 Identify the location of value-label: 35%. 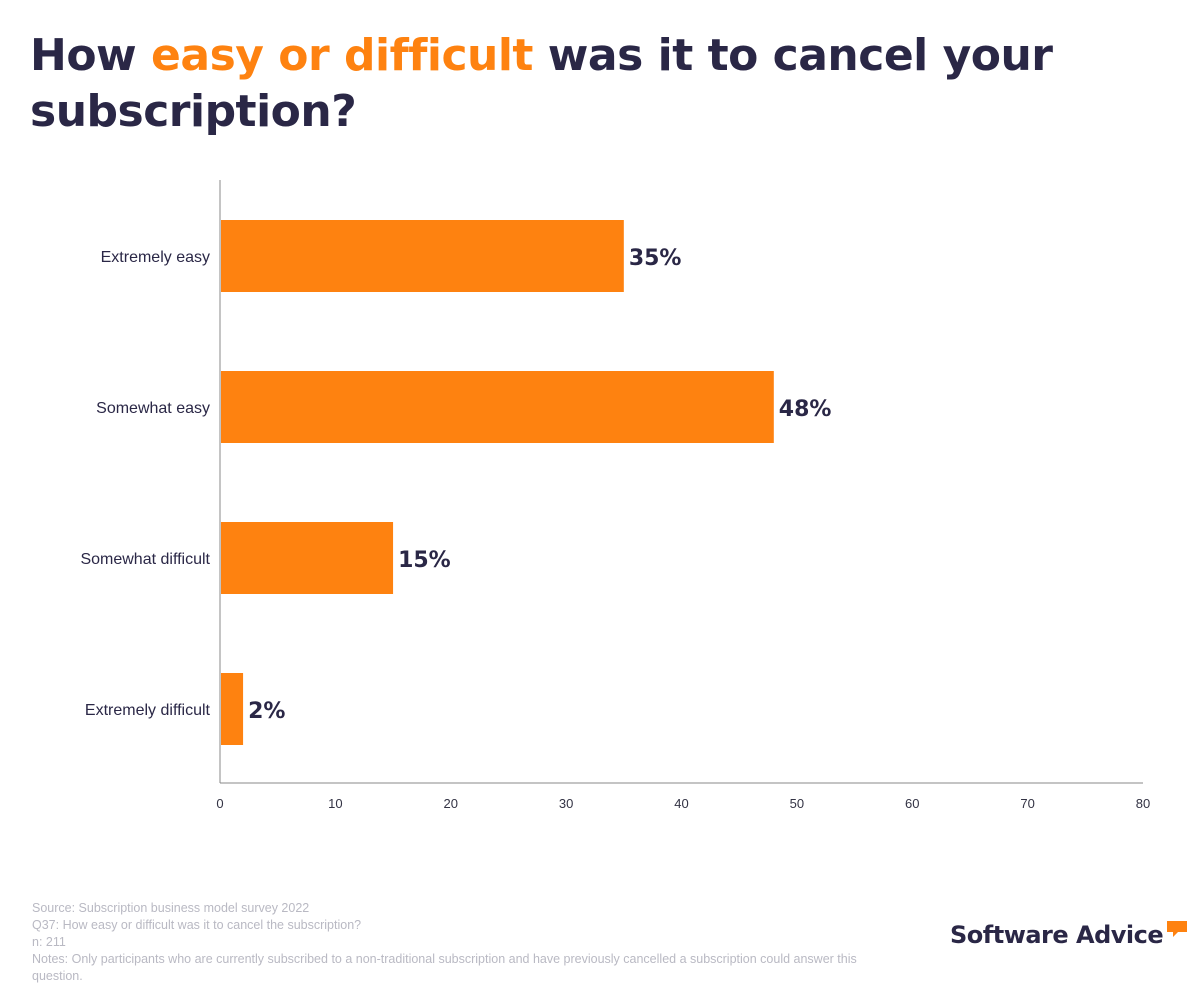
(655, 258).